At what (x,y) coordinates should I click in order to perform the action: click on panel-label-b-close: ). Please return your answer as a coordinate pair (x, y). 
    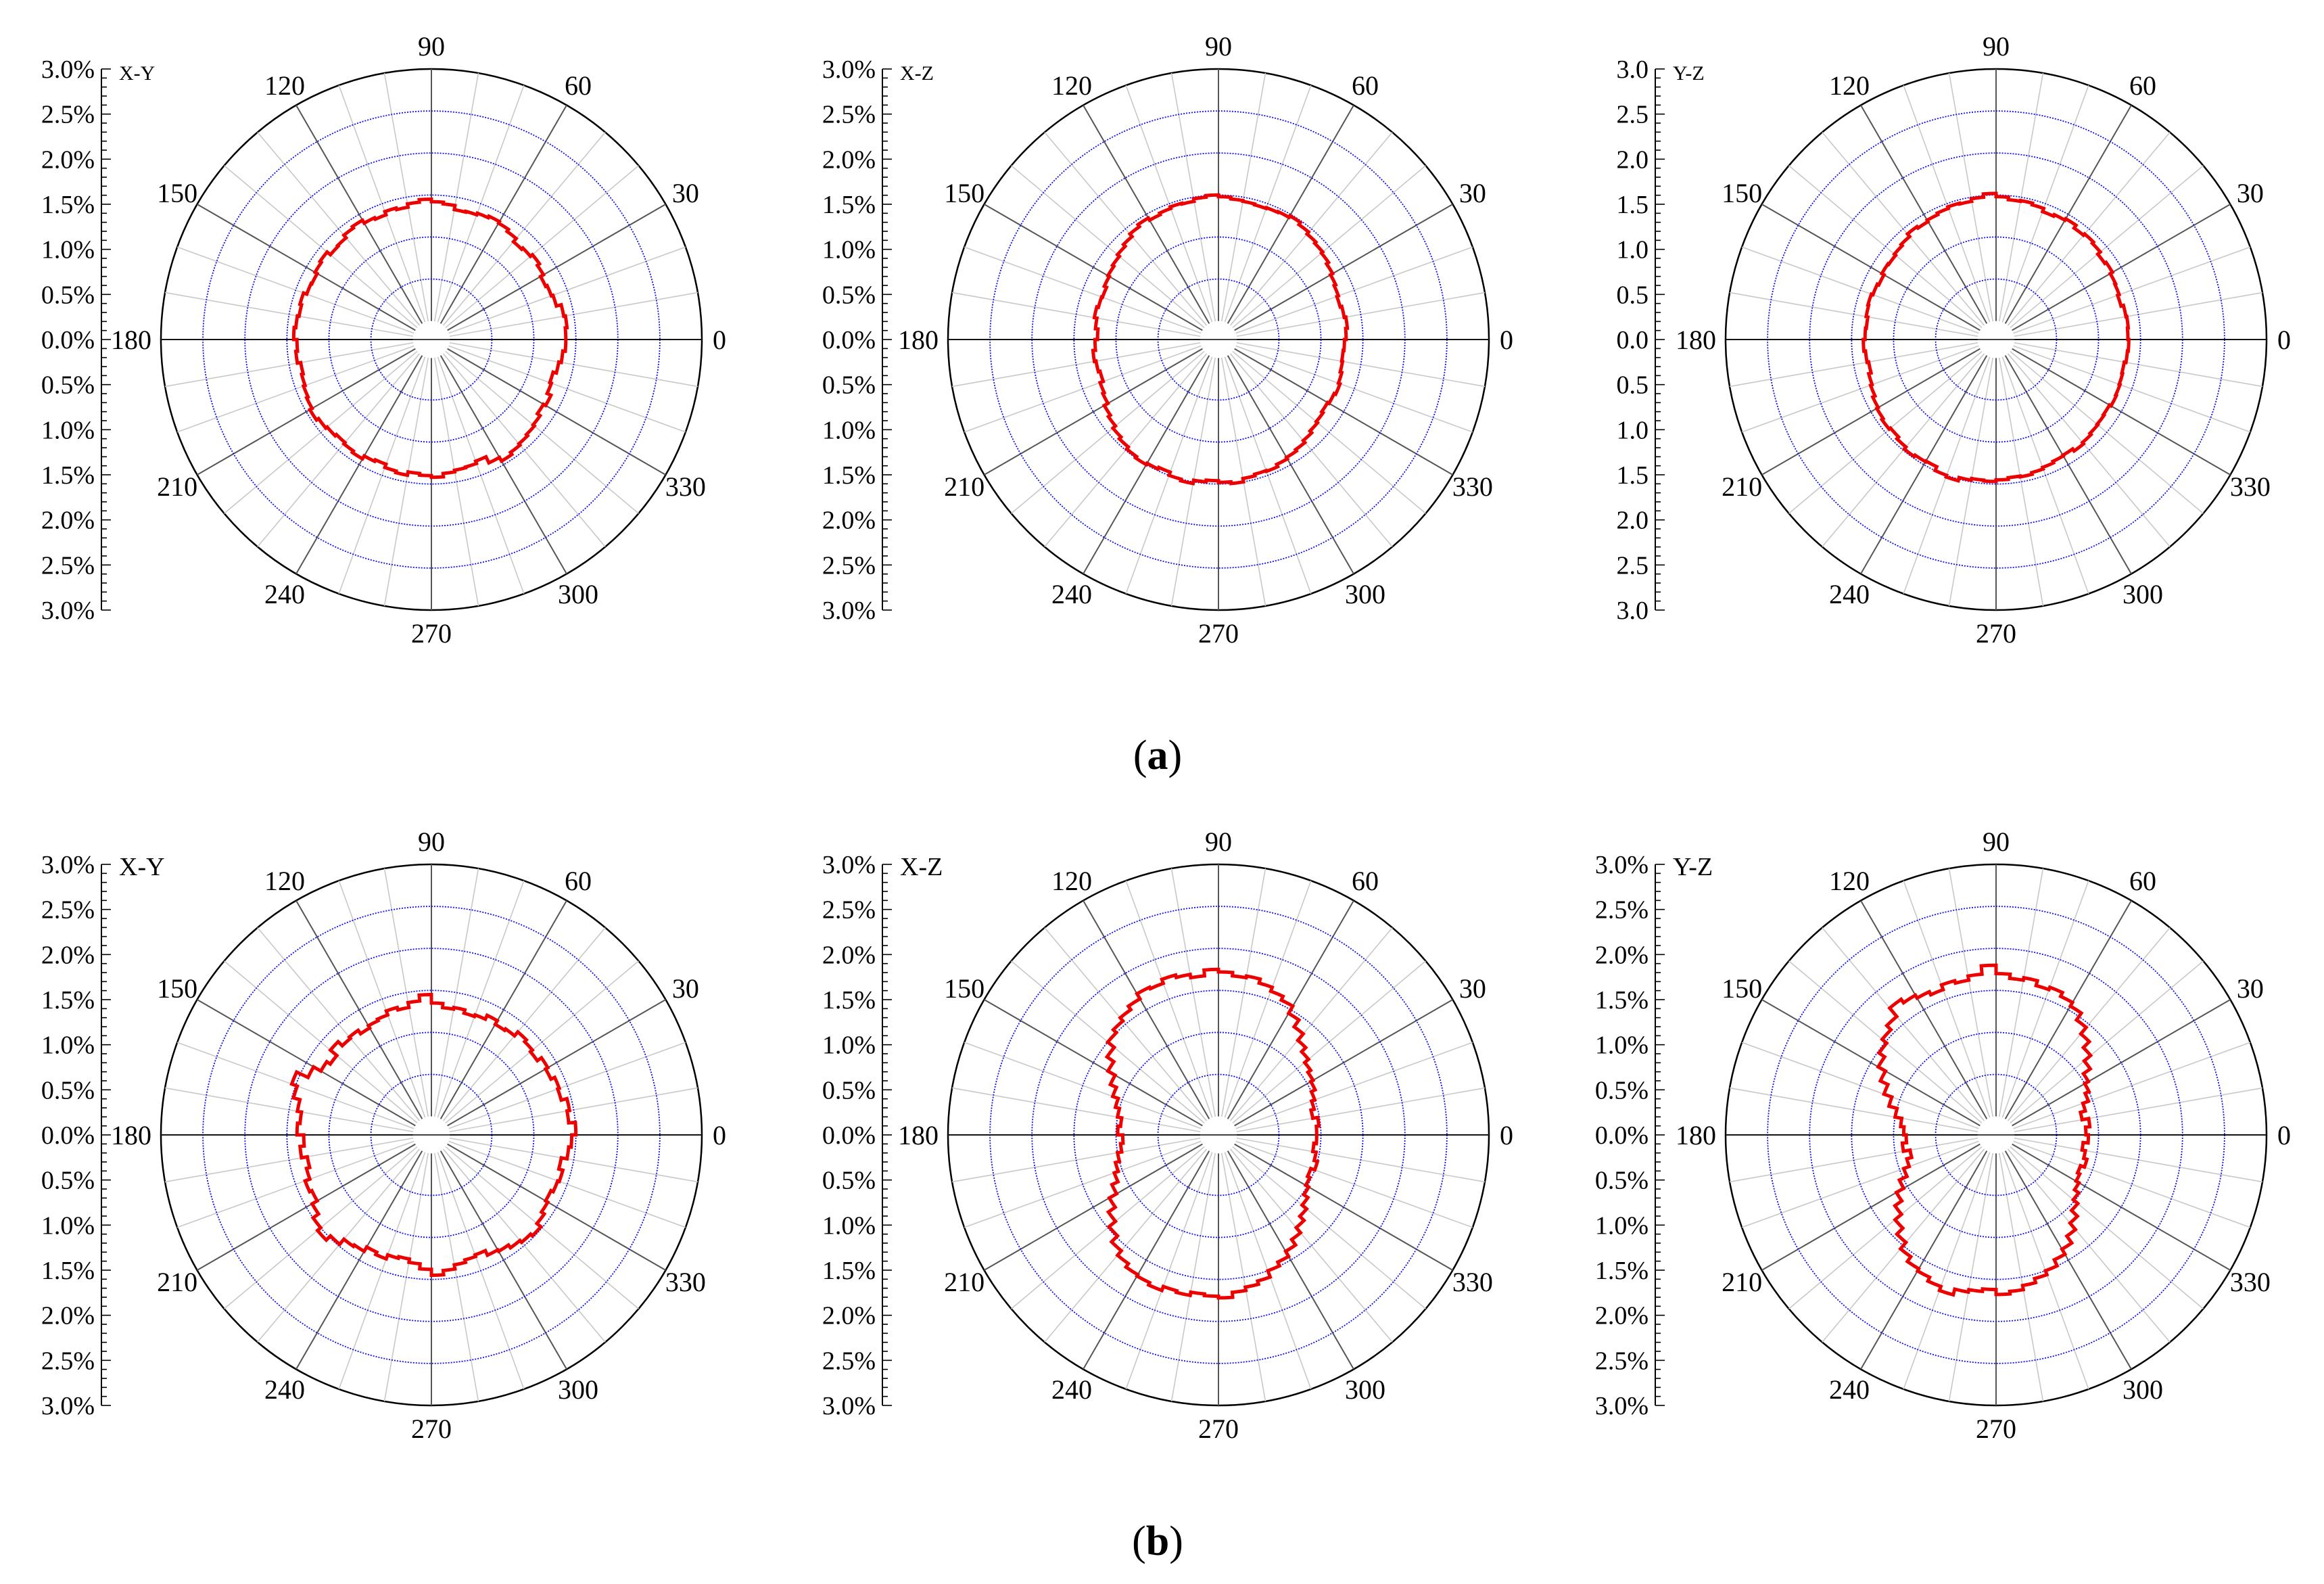
    Looking at the image, I should click on (1176, 1541).